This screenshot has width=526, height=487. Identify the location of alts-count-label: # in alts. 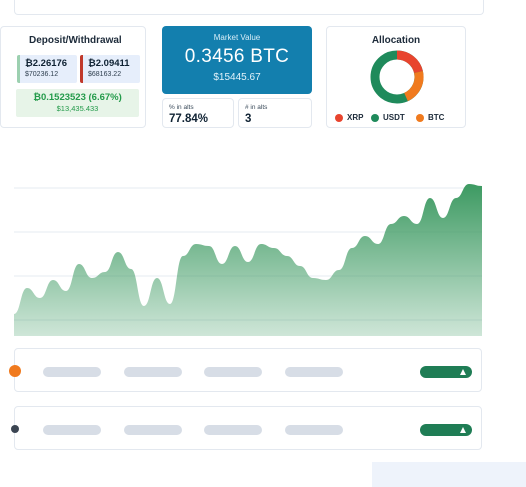
(256, 107).